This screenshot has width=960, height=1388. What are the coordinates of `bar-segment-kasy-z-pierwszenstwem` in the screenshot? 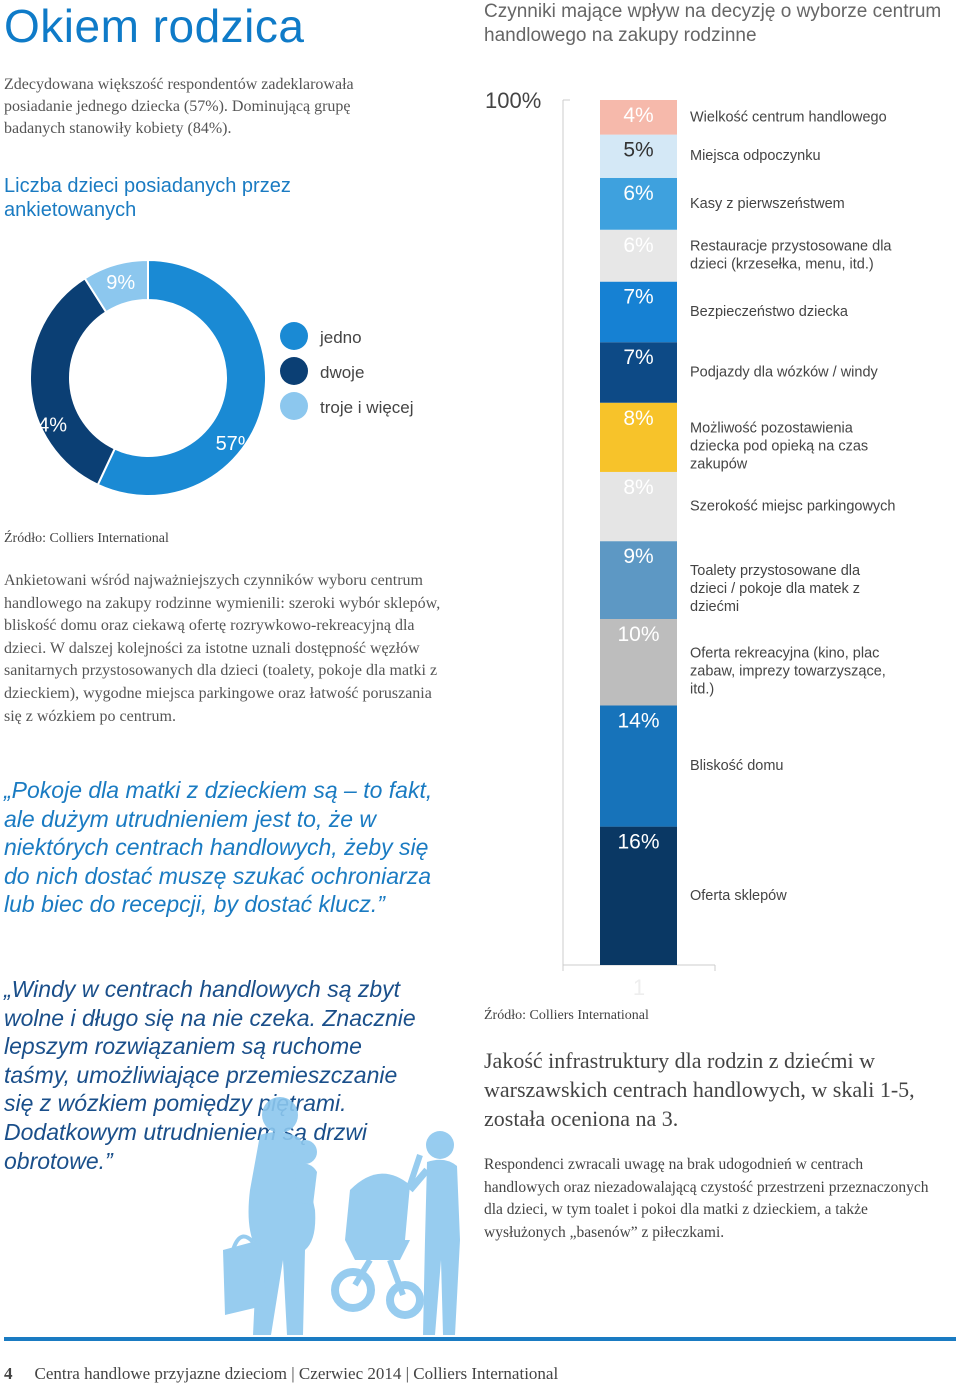 It's located at (638, 203).